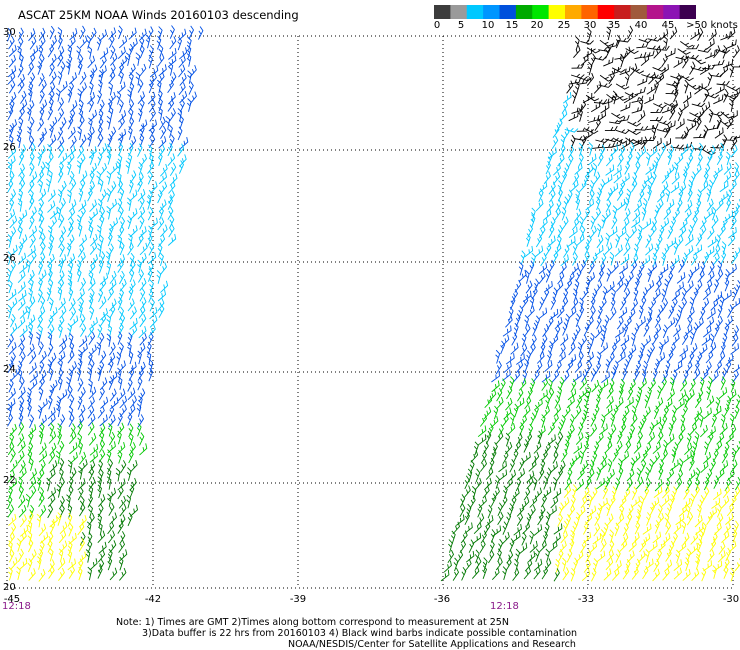 This screenshot has width=740, height=650. What do you see at coordinates (590, 12) in the screenshot?
I see `colorbar-segment` at bounding box center [590, 12].